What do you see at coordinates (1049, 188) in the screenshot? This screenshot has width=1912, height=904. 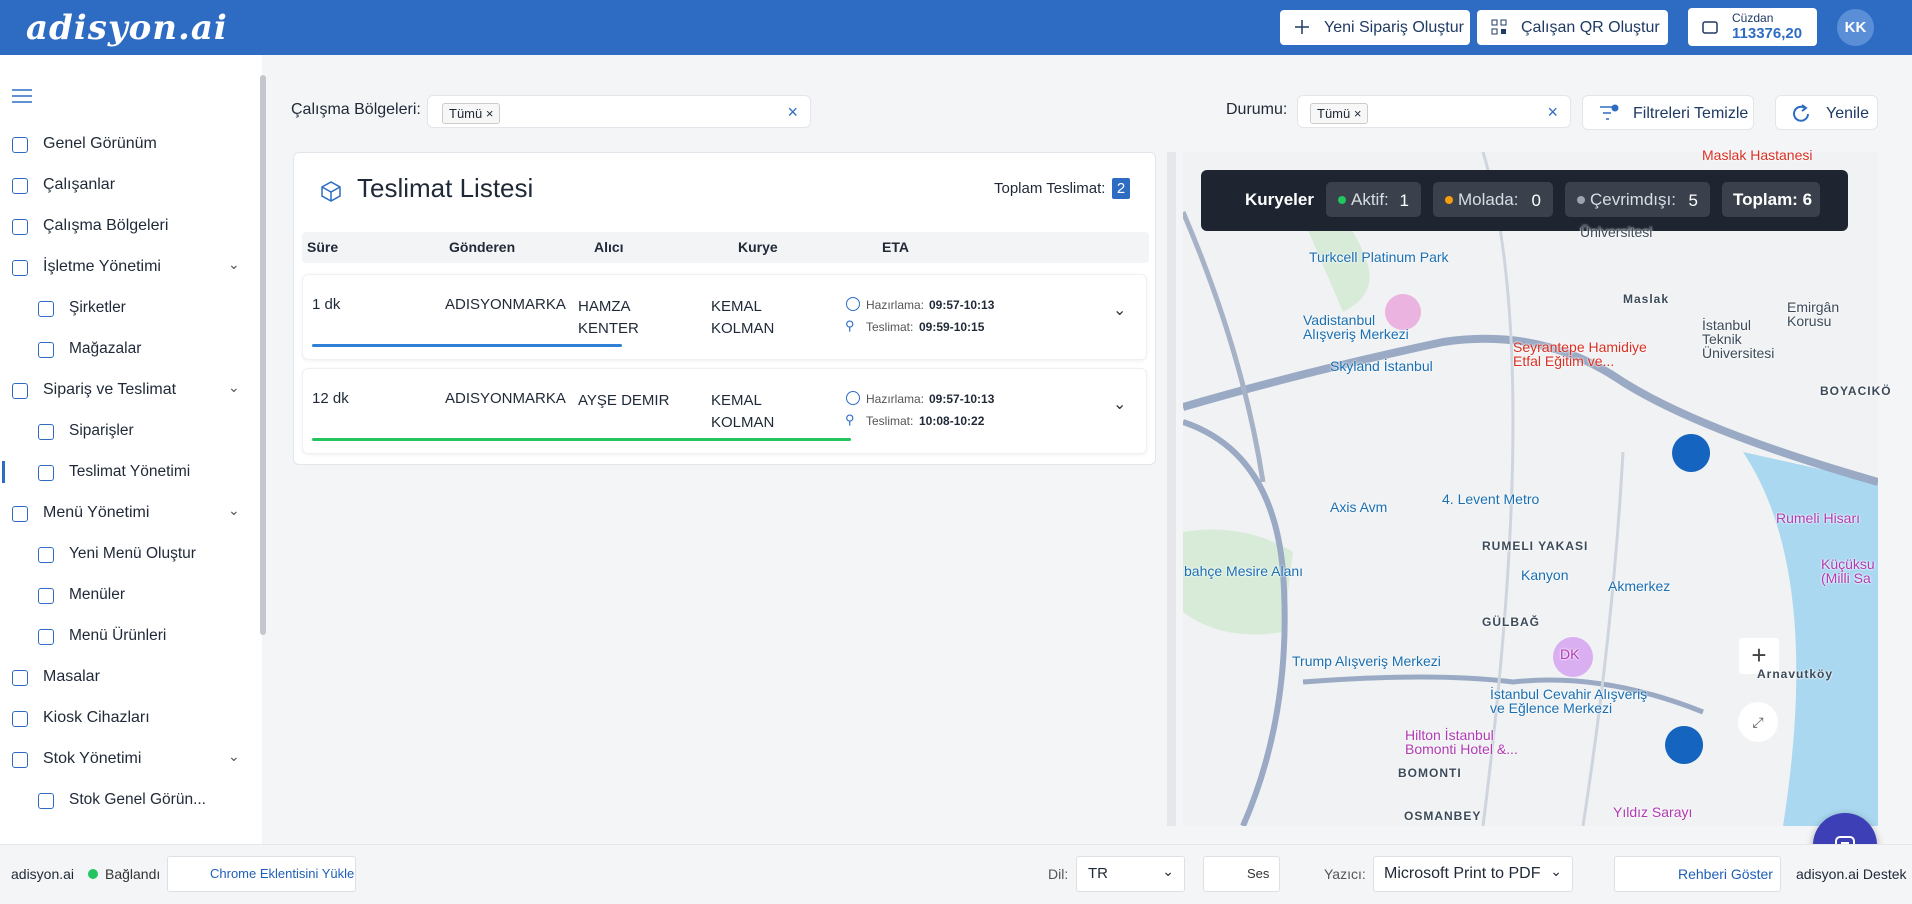 I see `total-label: Toplam Teslimat:` at bounding box center [1049, 188].